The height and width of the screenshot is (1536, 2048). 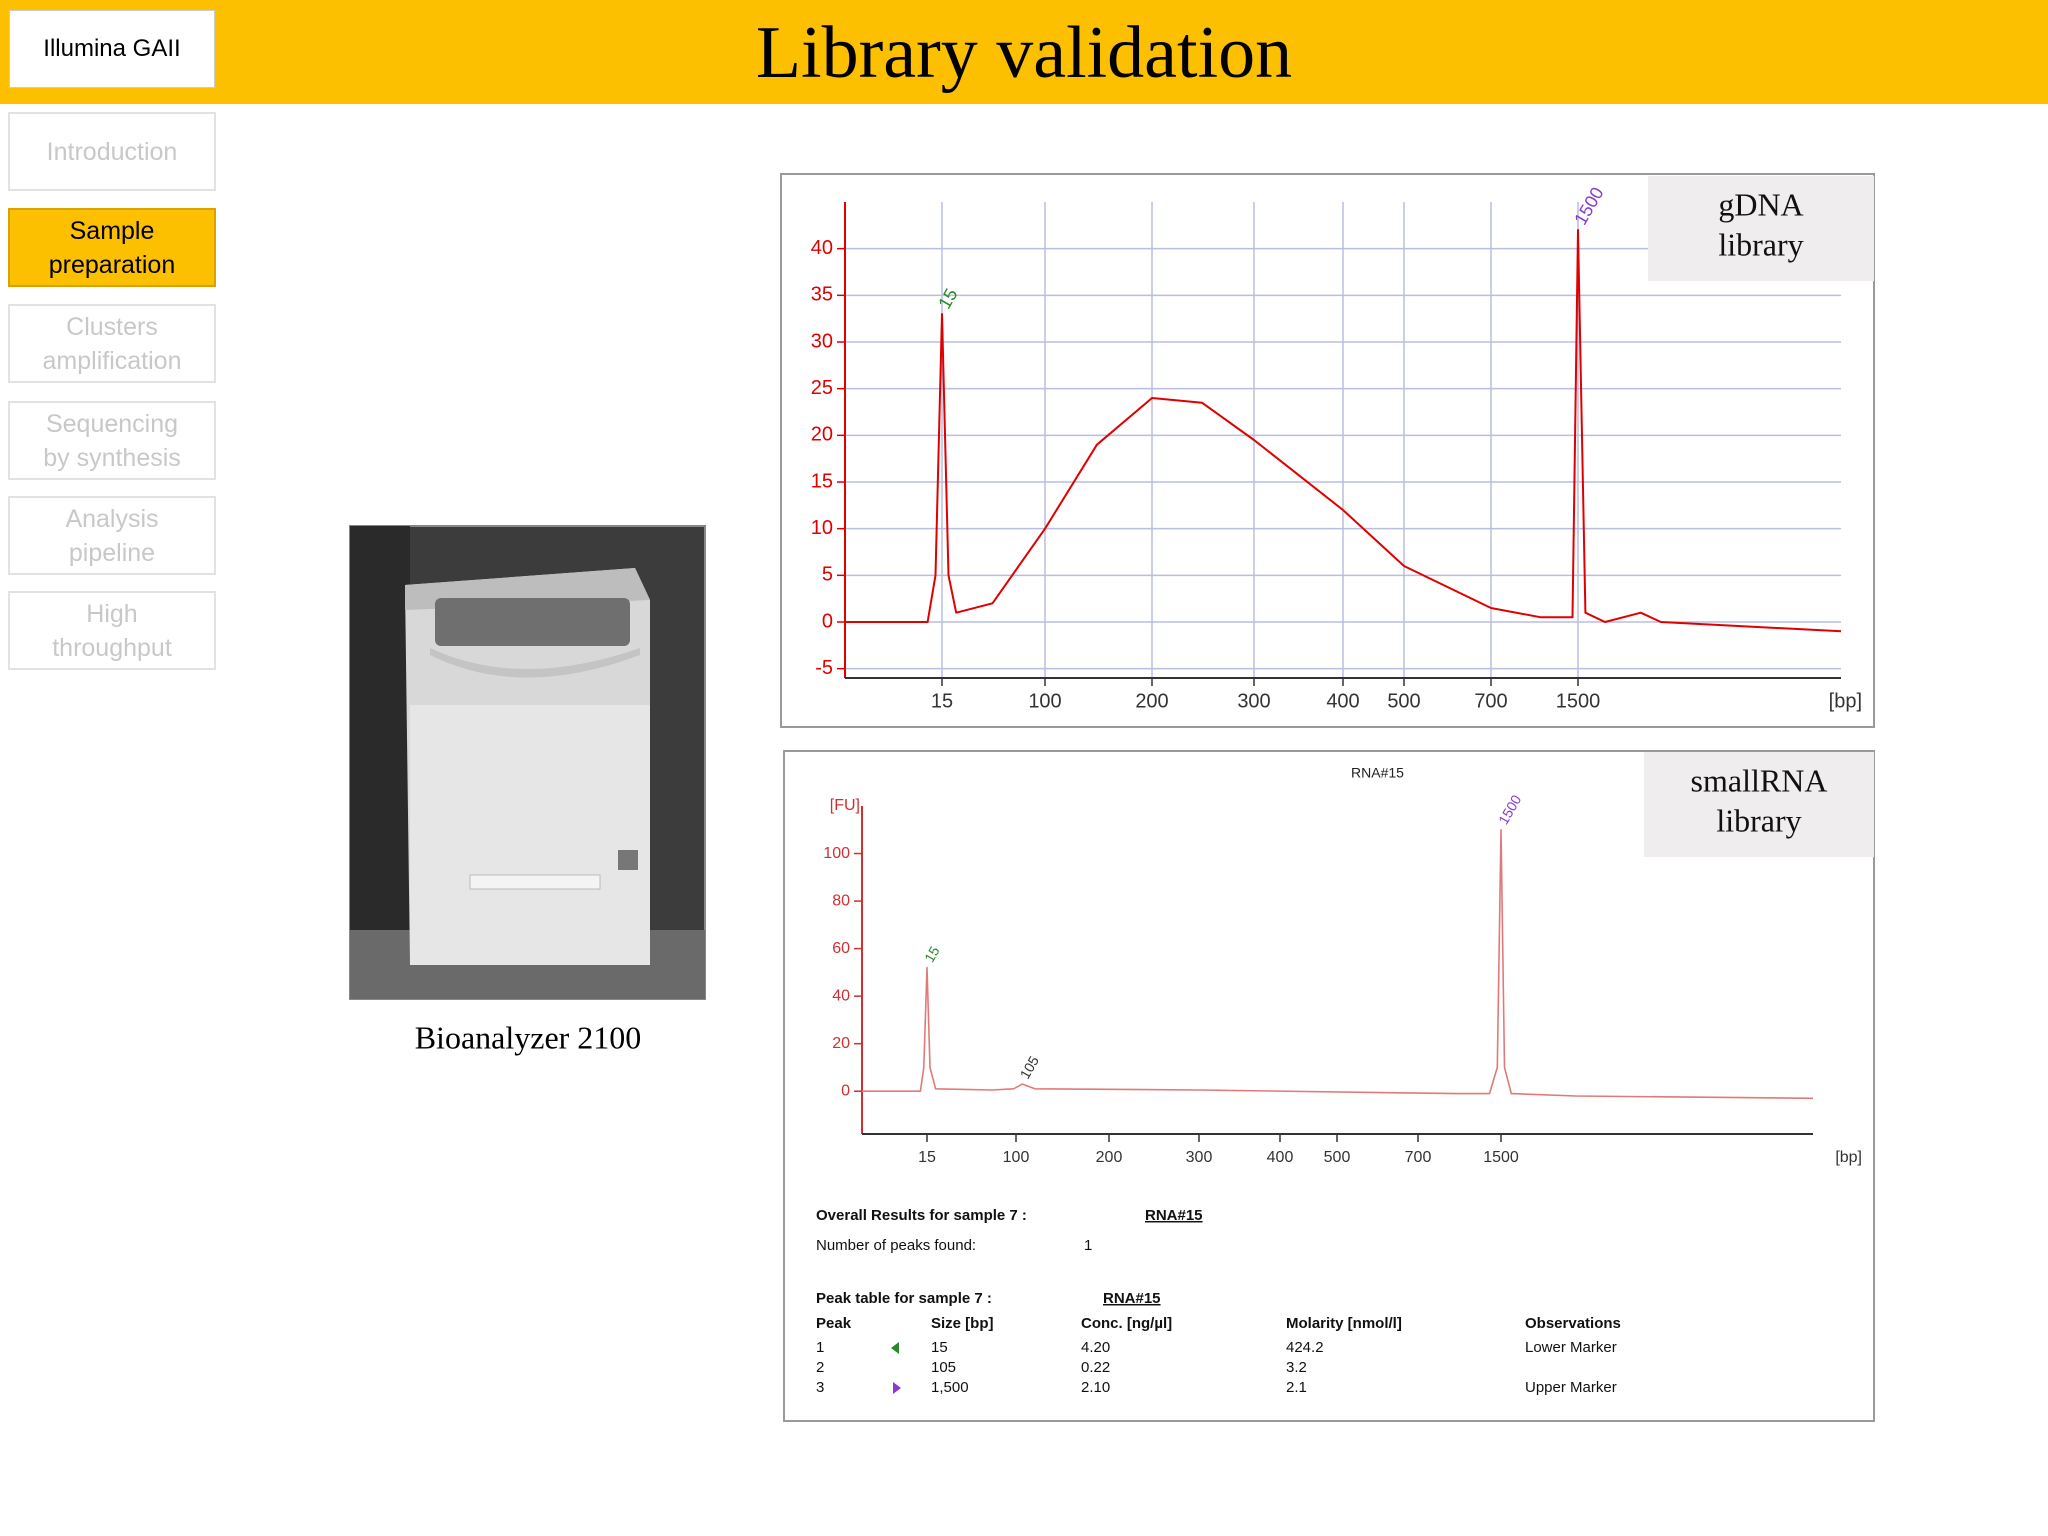 I want to click on instrument-photo, so click(x=527, y=762).